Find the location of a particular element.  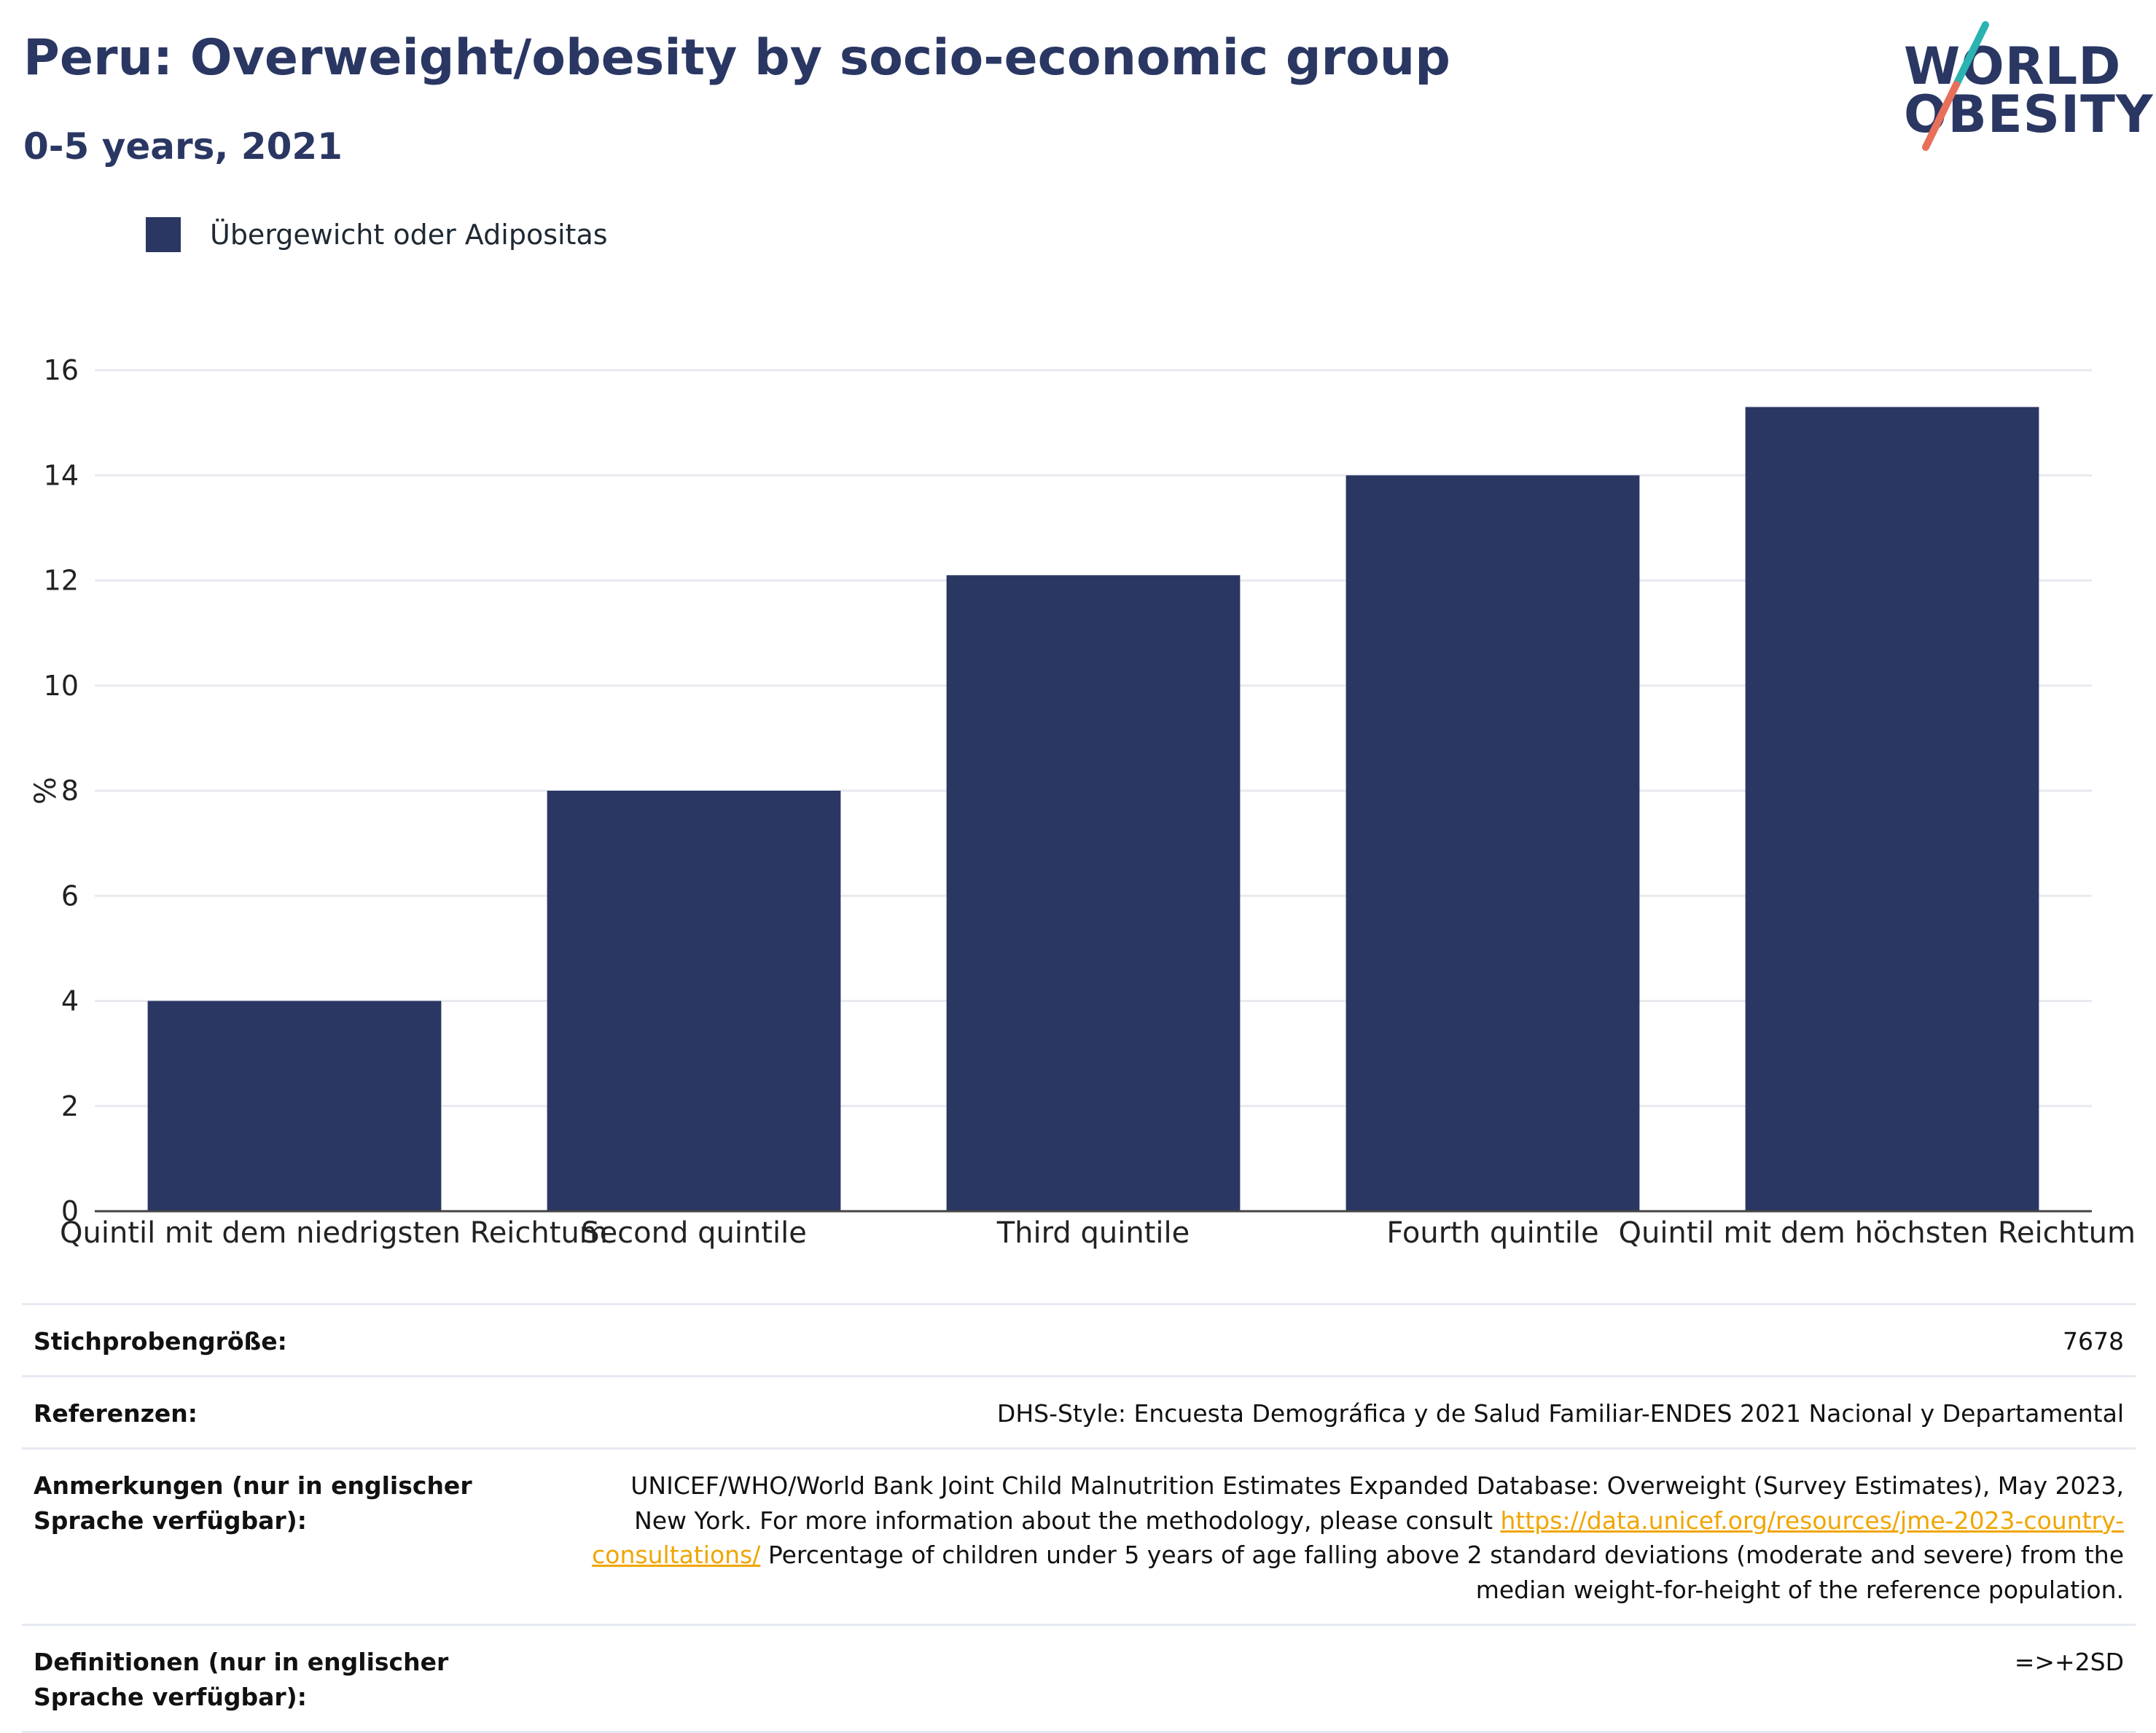

x-tick-label: Quintil mit dem niedrigsten Reichtum is located at coordinates (334, 1233).